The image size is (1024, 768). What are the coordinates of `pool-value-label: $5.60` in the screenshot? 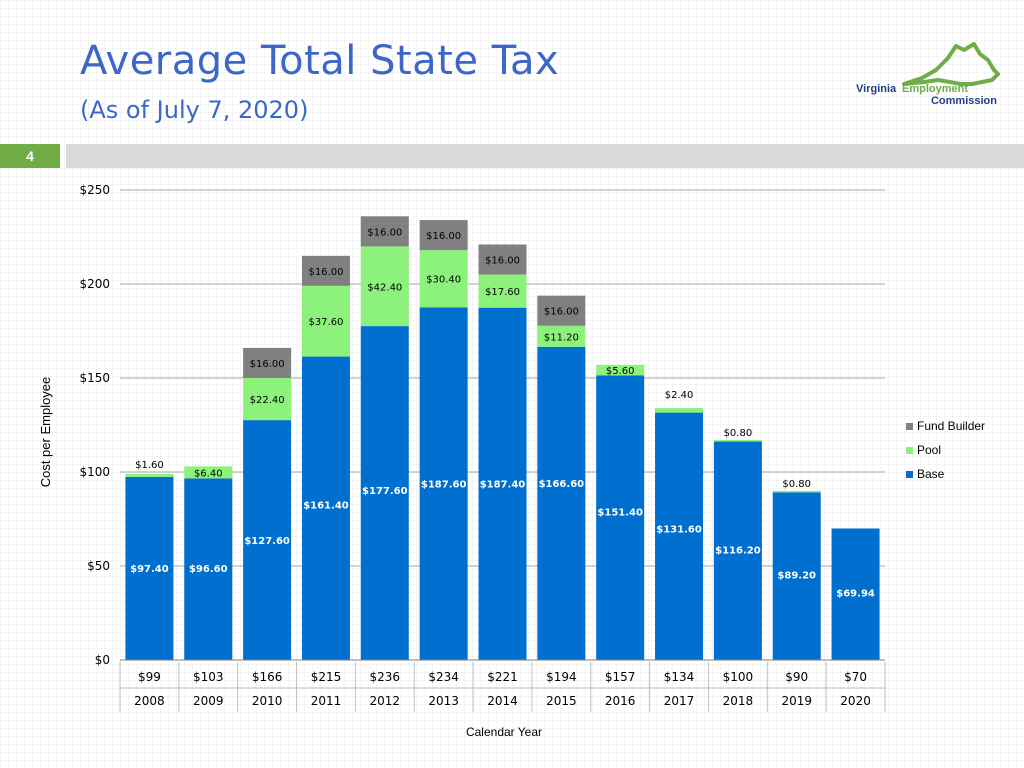 It's located at (620, 371).